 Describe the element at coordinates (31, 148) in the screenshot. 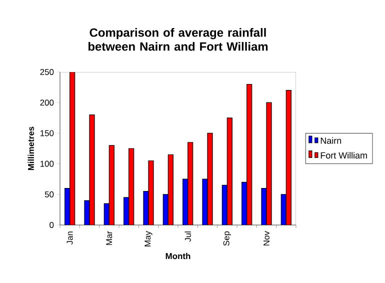

I see `y-axis-title: Millimetres` at that location.